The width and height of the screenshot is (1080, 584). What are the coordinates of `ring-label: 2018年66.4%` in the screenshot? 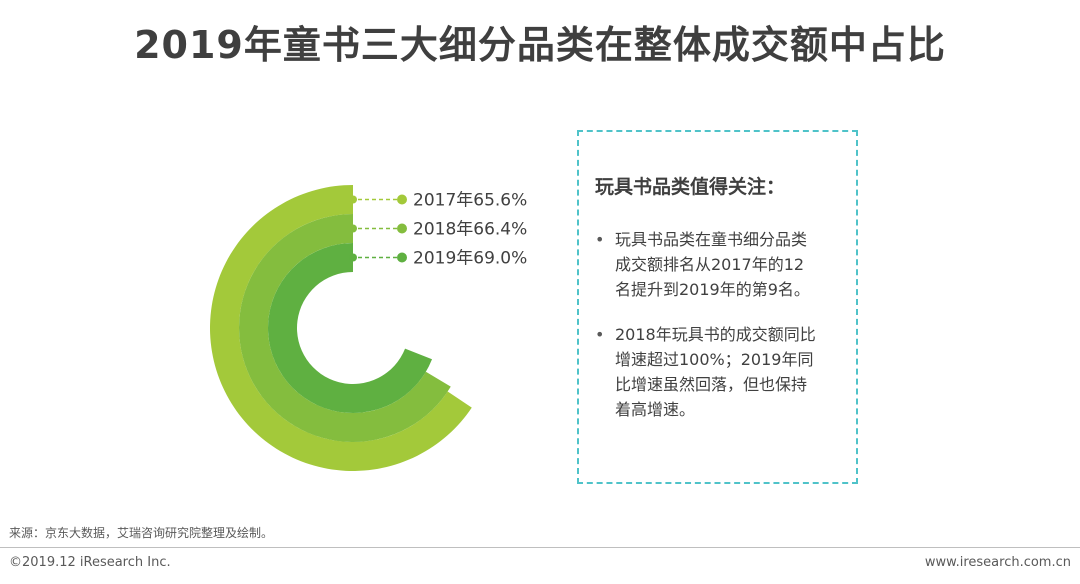 It's located at (470, 230).